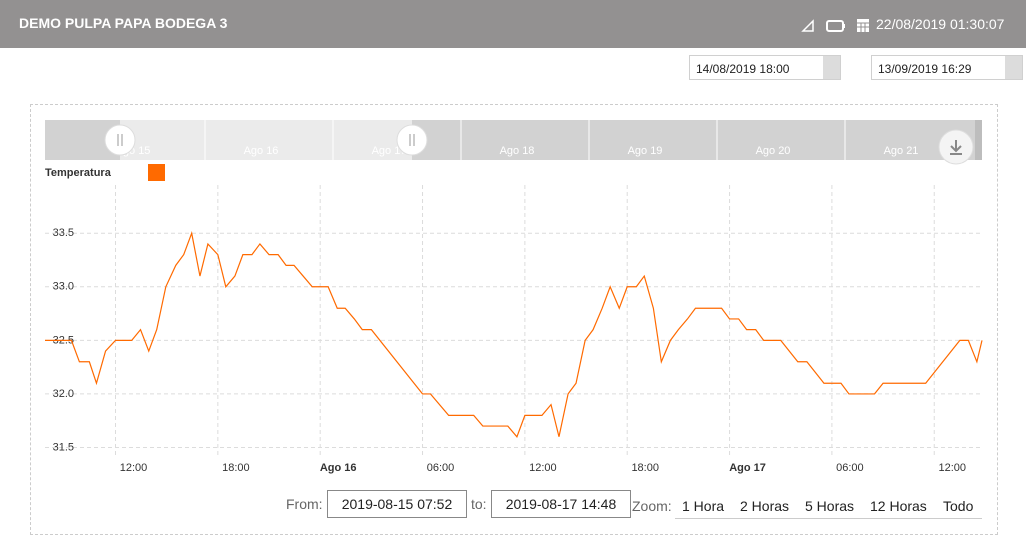  I want to click on x-tick-label: Ago 17, so click(747, 468).